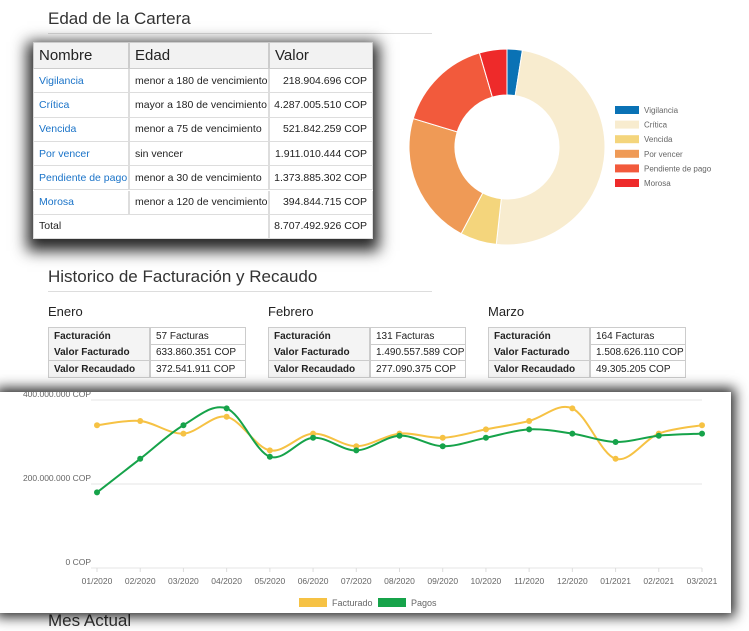 This screenshot has height=631, width=749. Describe the element at coordinates (81, 154) in the screenshot. I see `link: Por vencer` at that location.